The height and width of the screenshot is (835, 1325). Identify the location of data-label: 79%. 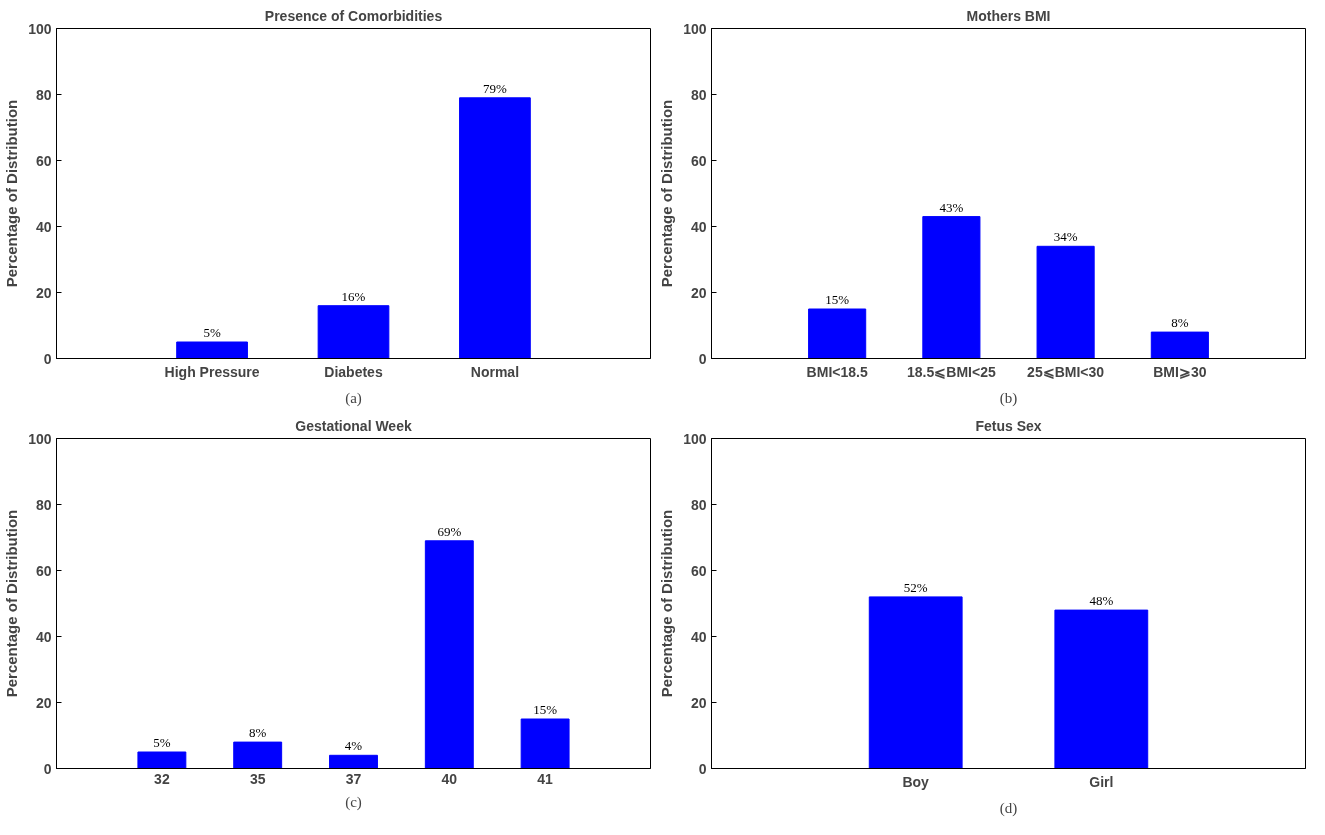
(495, 88).